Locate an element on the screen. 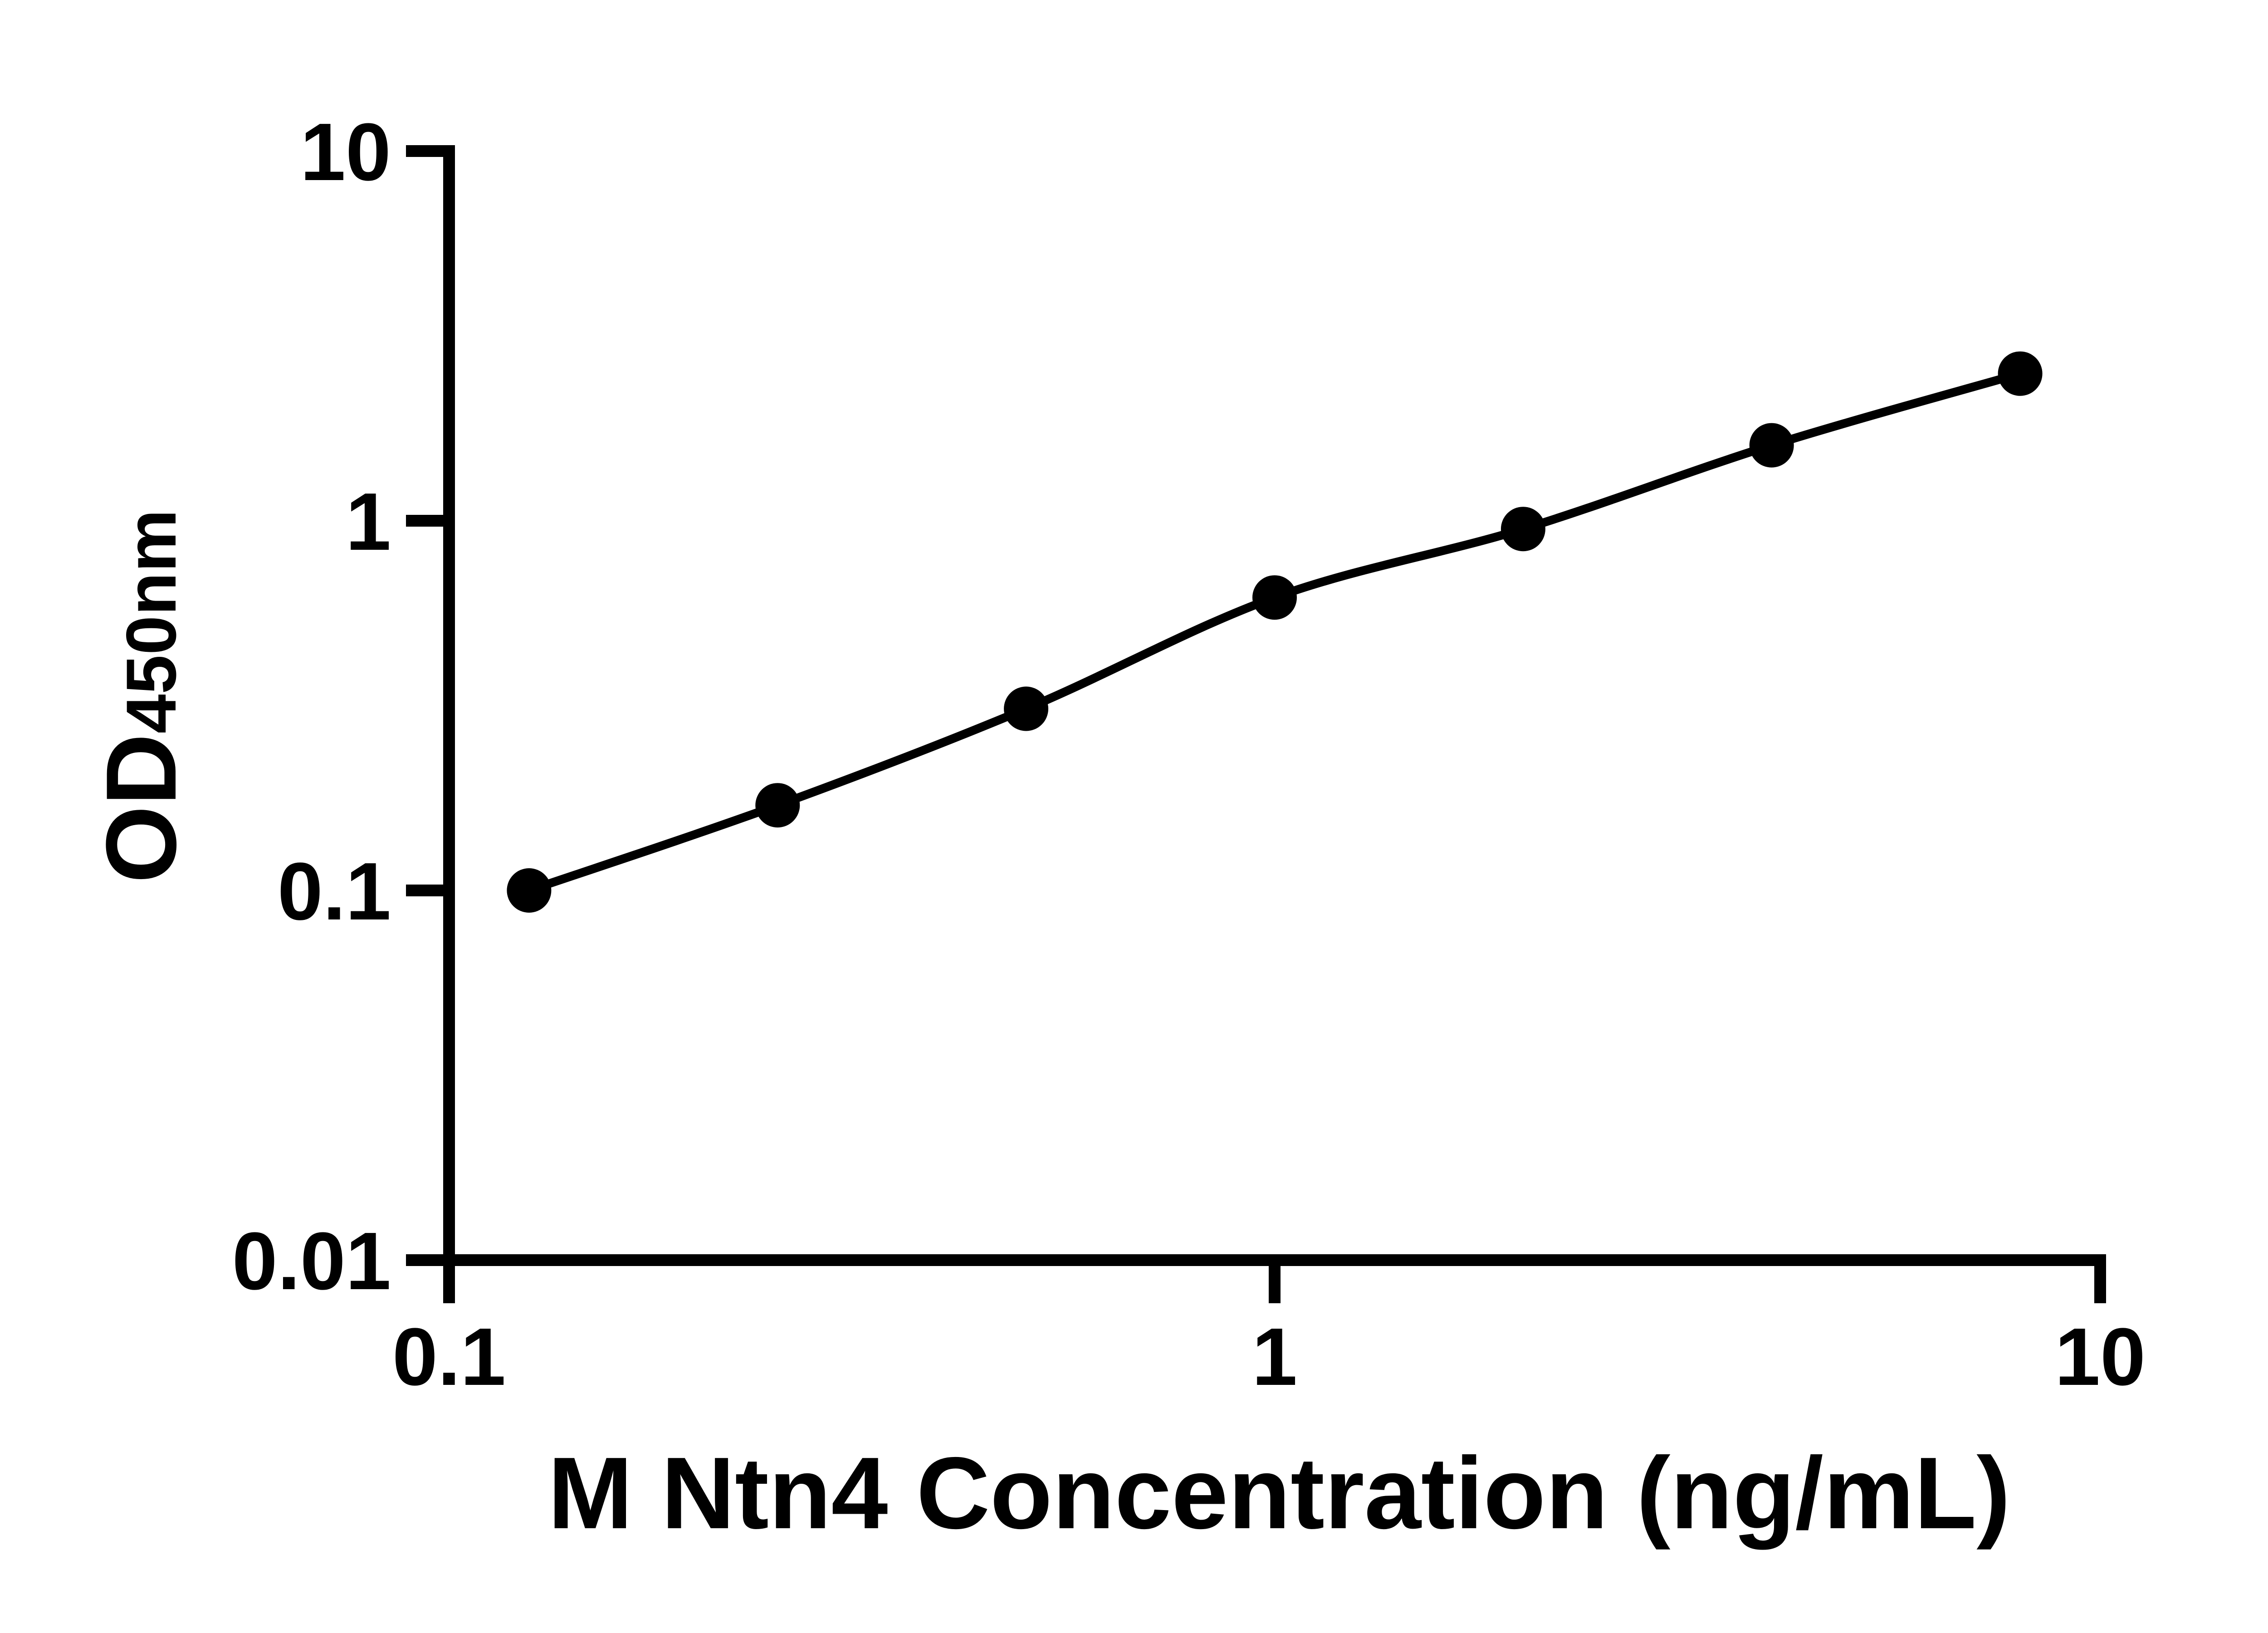 The height and width of the screenshot is (1633, 2268). x-tick-label: 0.1 is located at coordinates (449, 1357).